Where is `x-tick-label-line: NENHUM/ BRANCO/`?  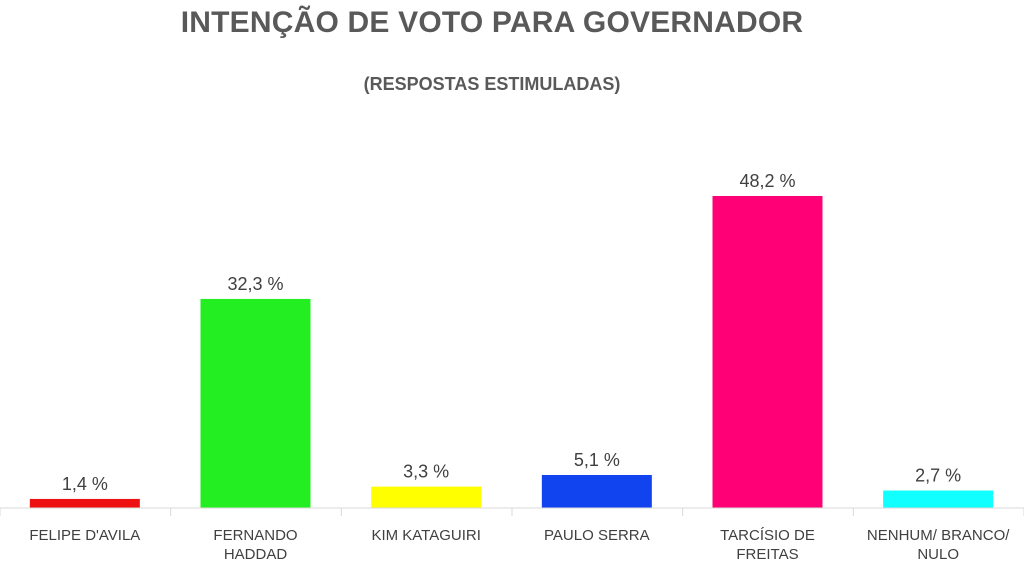
x-tick-label-line: NENHUM/ BRANCO/ is located at coordinates (938, 535).